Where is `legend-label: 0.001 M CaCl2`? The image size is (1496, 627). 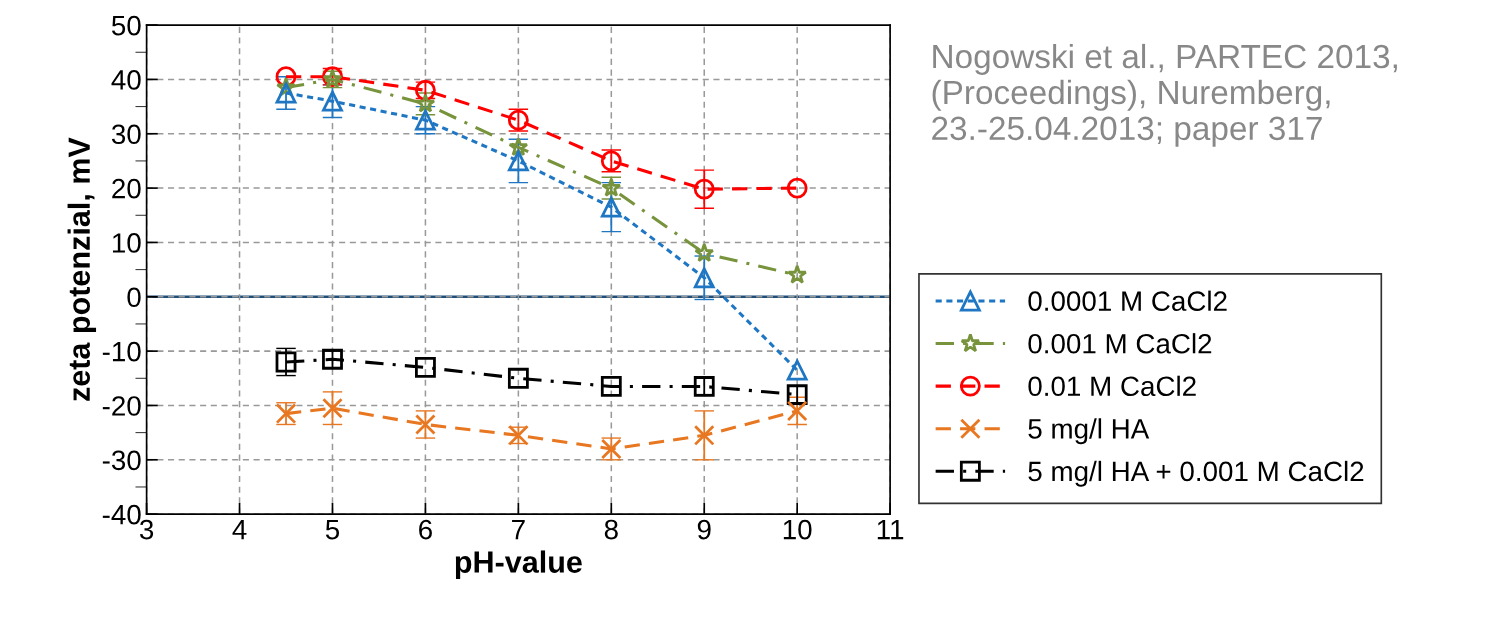
legend-label: 0.001 M CaCl2 is located at coordinates (1120, 343).